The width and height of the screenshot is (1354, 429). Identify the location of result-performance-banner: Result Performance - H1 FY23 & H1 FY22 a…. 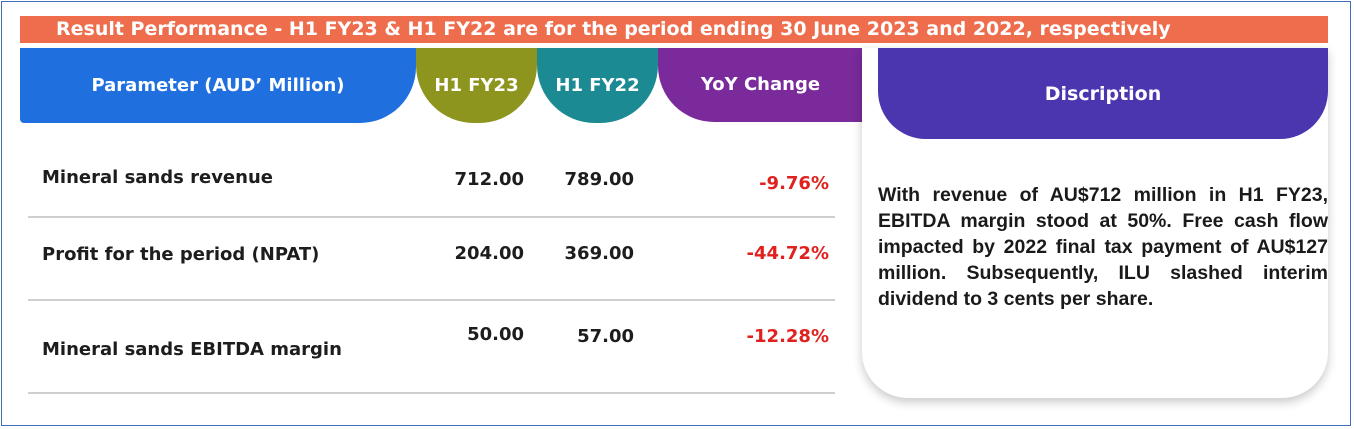
(674, 29).